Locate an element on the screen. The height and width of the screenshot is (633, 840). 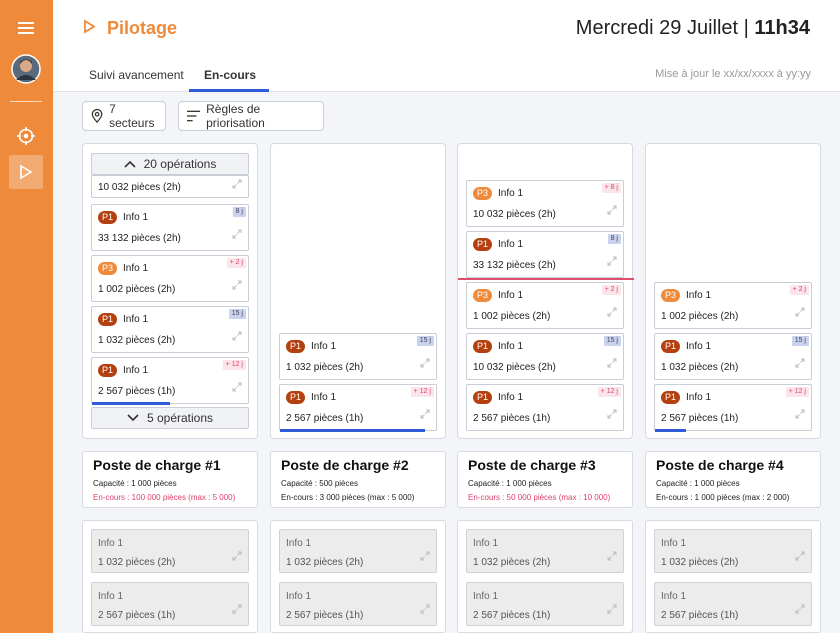
sidebar-divider is located at coordinates (26, 101).